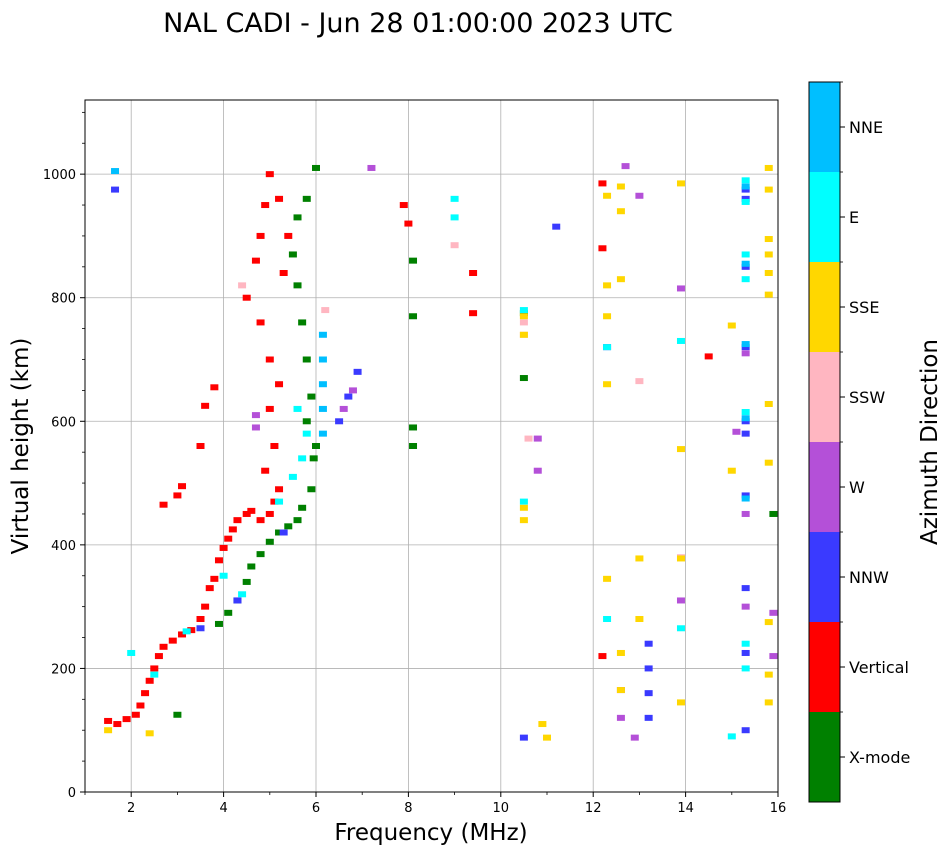  I want to click on colorbar-tick-label: Vertical, so click(879, 667).